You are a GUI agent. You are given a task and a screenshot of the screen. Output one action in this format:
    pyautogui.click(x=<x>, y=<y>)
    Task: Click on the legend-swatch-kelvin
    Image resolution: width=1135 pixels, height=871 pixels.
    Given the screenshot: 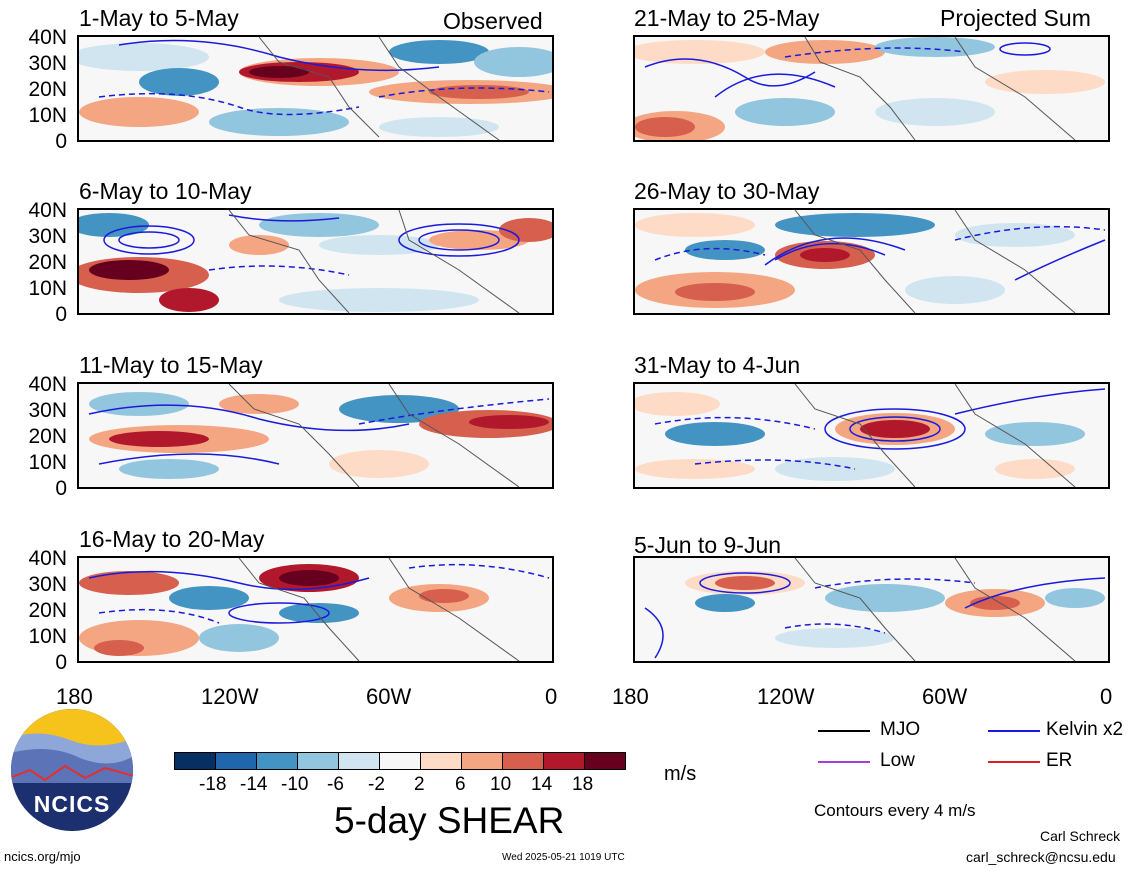 What is the action you would take?
    pyautogui.click(x=1014, y=731)
    